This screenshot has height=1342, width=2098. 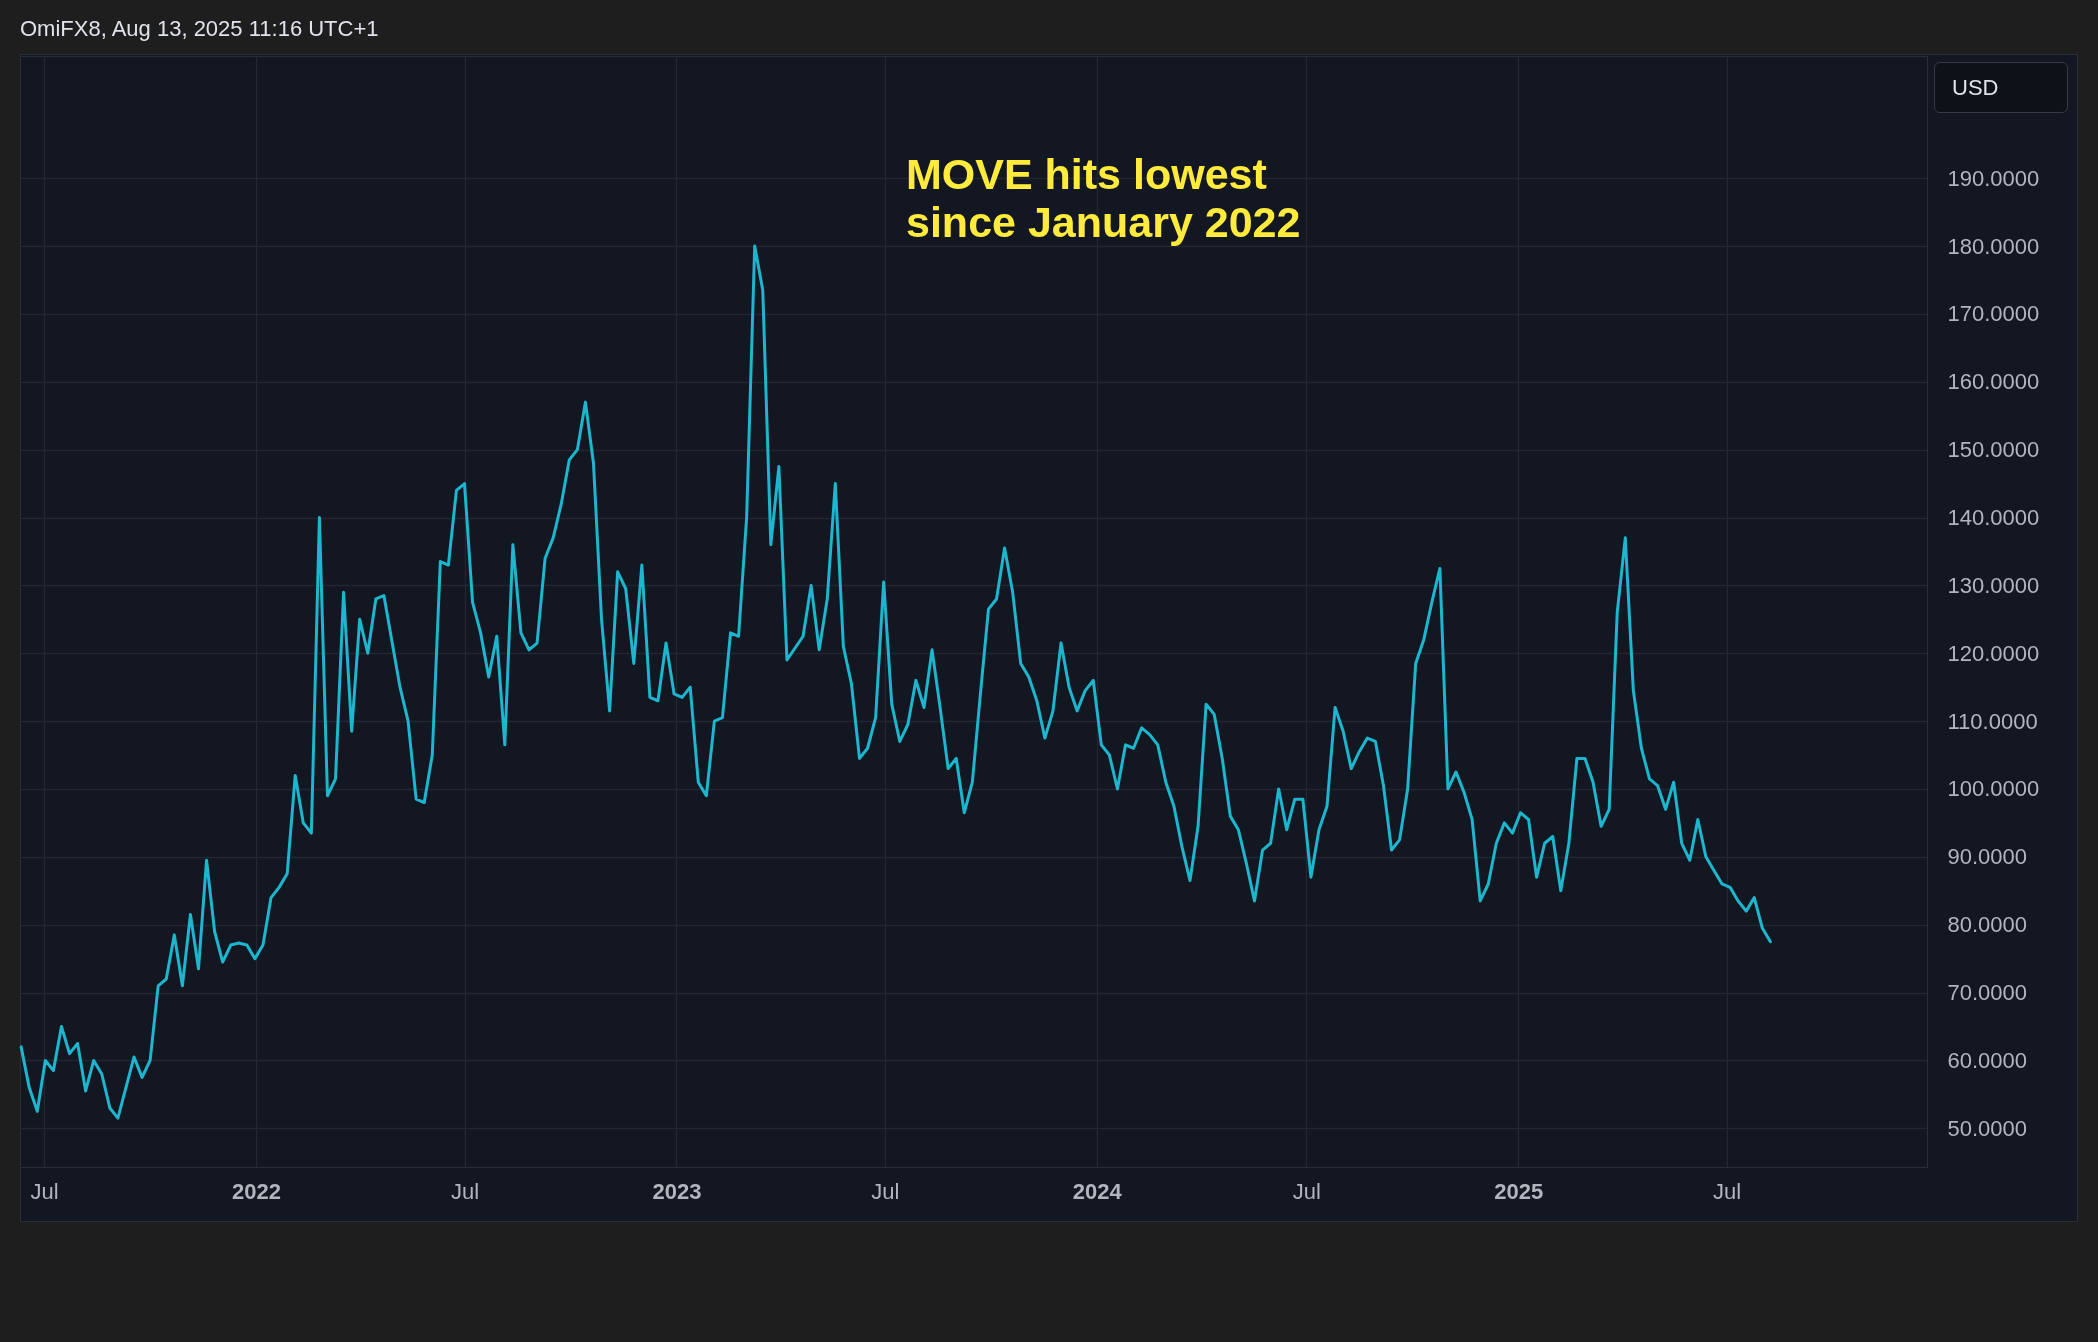 What do you see at coordinates (1987, 1060) in the screenshot?
I see `y-tick-label: 60.0000` at bounding box center [1987, 1060].